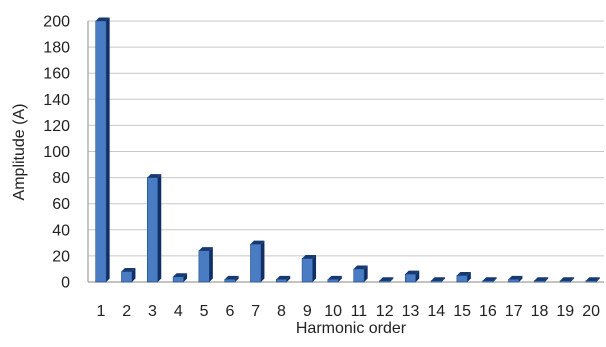  I want to click on y-tick-label-120: 120, so click(56, 126).